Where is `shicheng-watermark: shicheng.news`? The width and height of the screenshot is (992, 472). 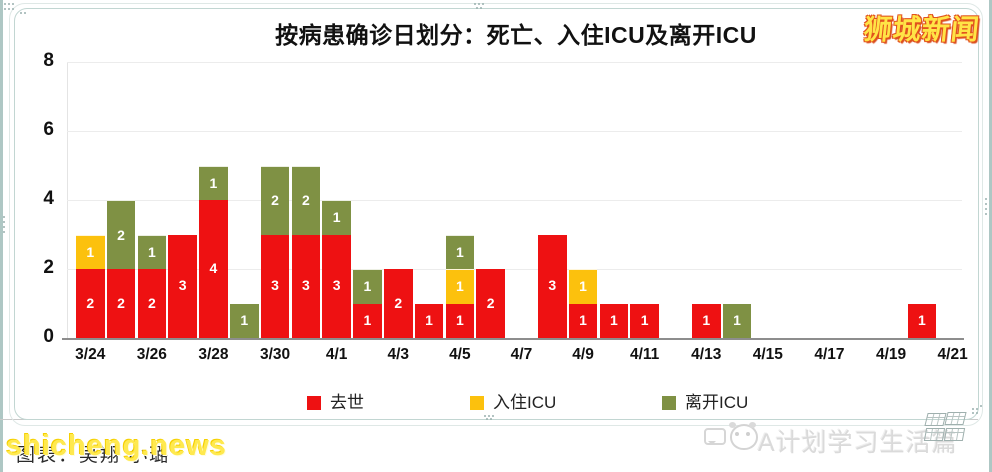 shicheng-watermark: shicheng.news is located at coordinates (116, 446).